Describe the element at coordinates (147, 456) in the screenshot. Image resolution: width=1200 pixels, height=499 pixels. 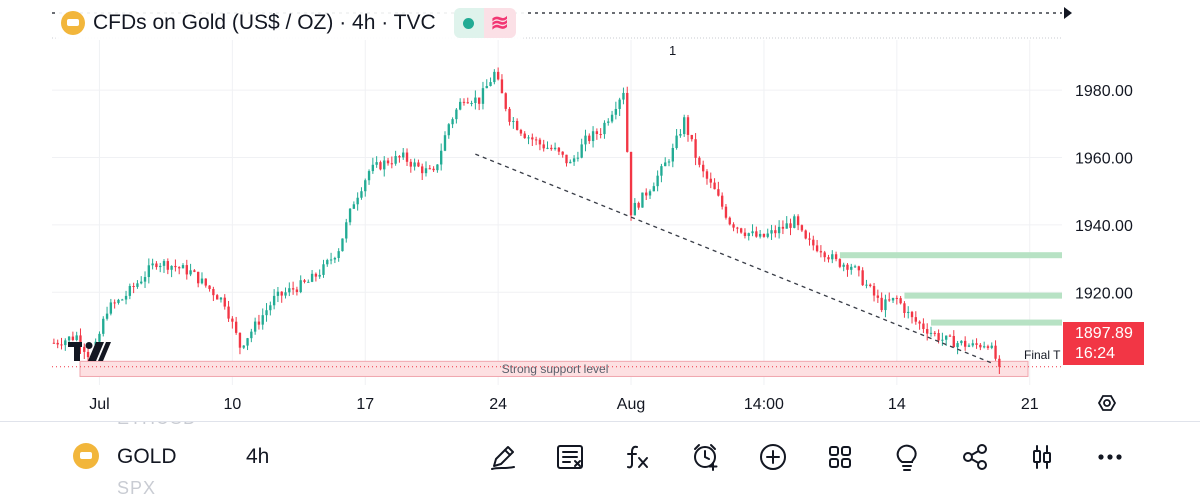
I see `symbol-button: GOLD` at that location.